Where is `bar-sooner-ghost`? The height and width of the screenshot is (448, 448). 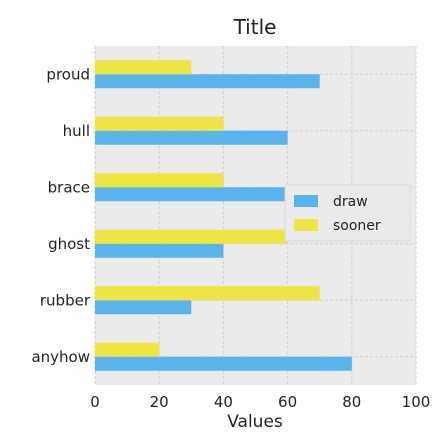
bar-sooner-ghost is located at coordinates (191, 236).